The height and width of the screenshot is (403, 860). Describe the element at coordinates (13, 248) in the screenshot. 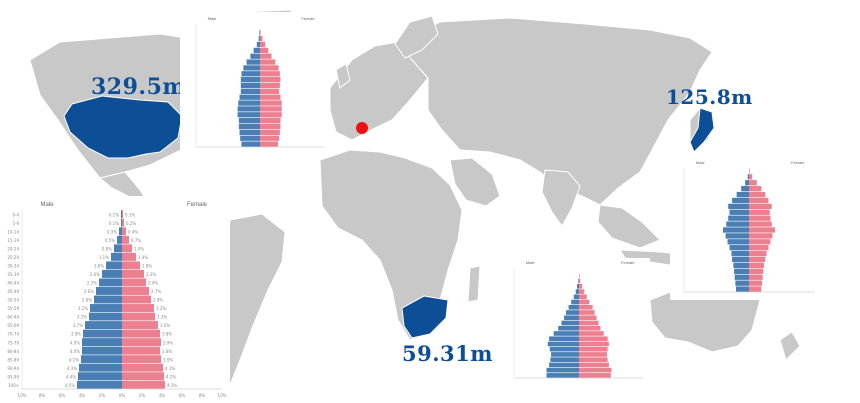

I see `pyr-world-age-label: 20-24` at that location.